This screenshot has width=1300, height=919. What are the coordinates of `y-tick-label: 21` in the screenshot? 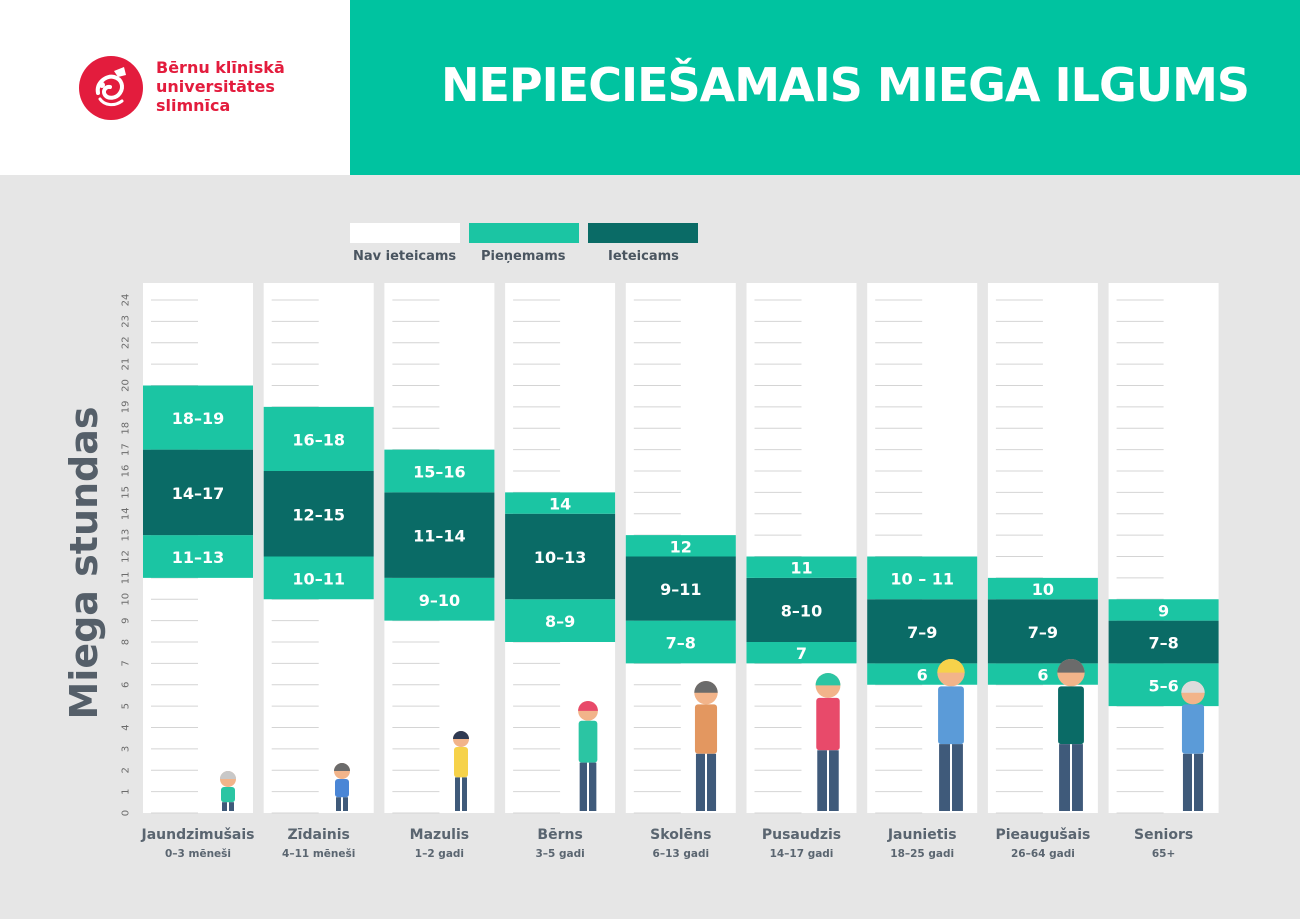 It's located at (126, 364).